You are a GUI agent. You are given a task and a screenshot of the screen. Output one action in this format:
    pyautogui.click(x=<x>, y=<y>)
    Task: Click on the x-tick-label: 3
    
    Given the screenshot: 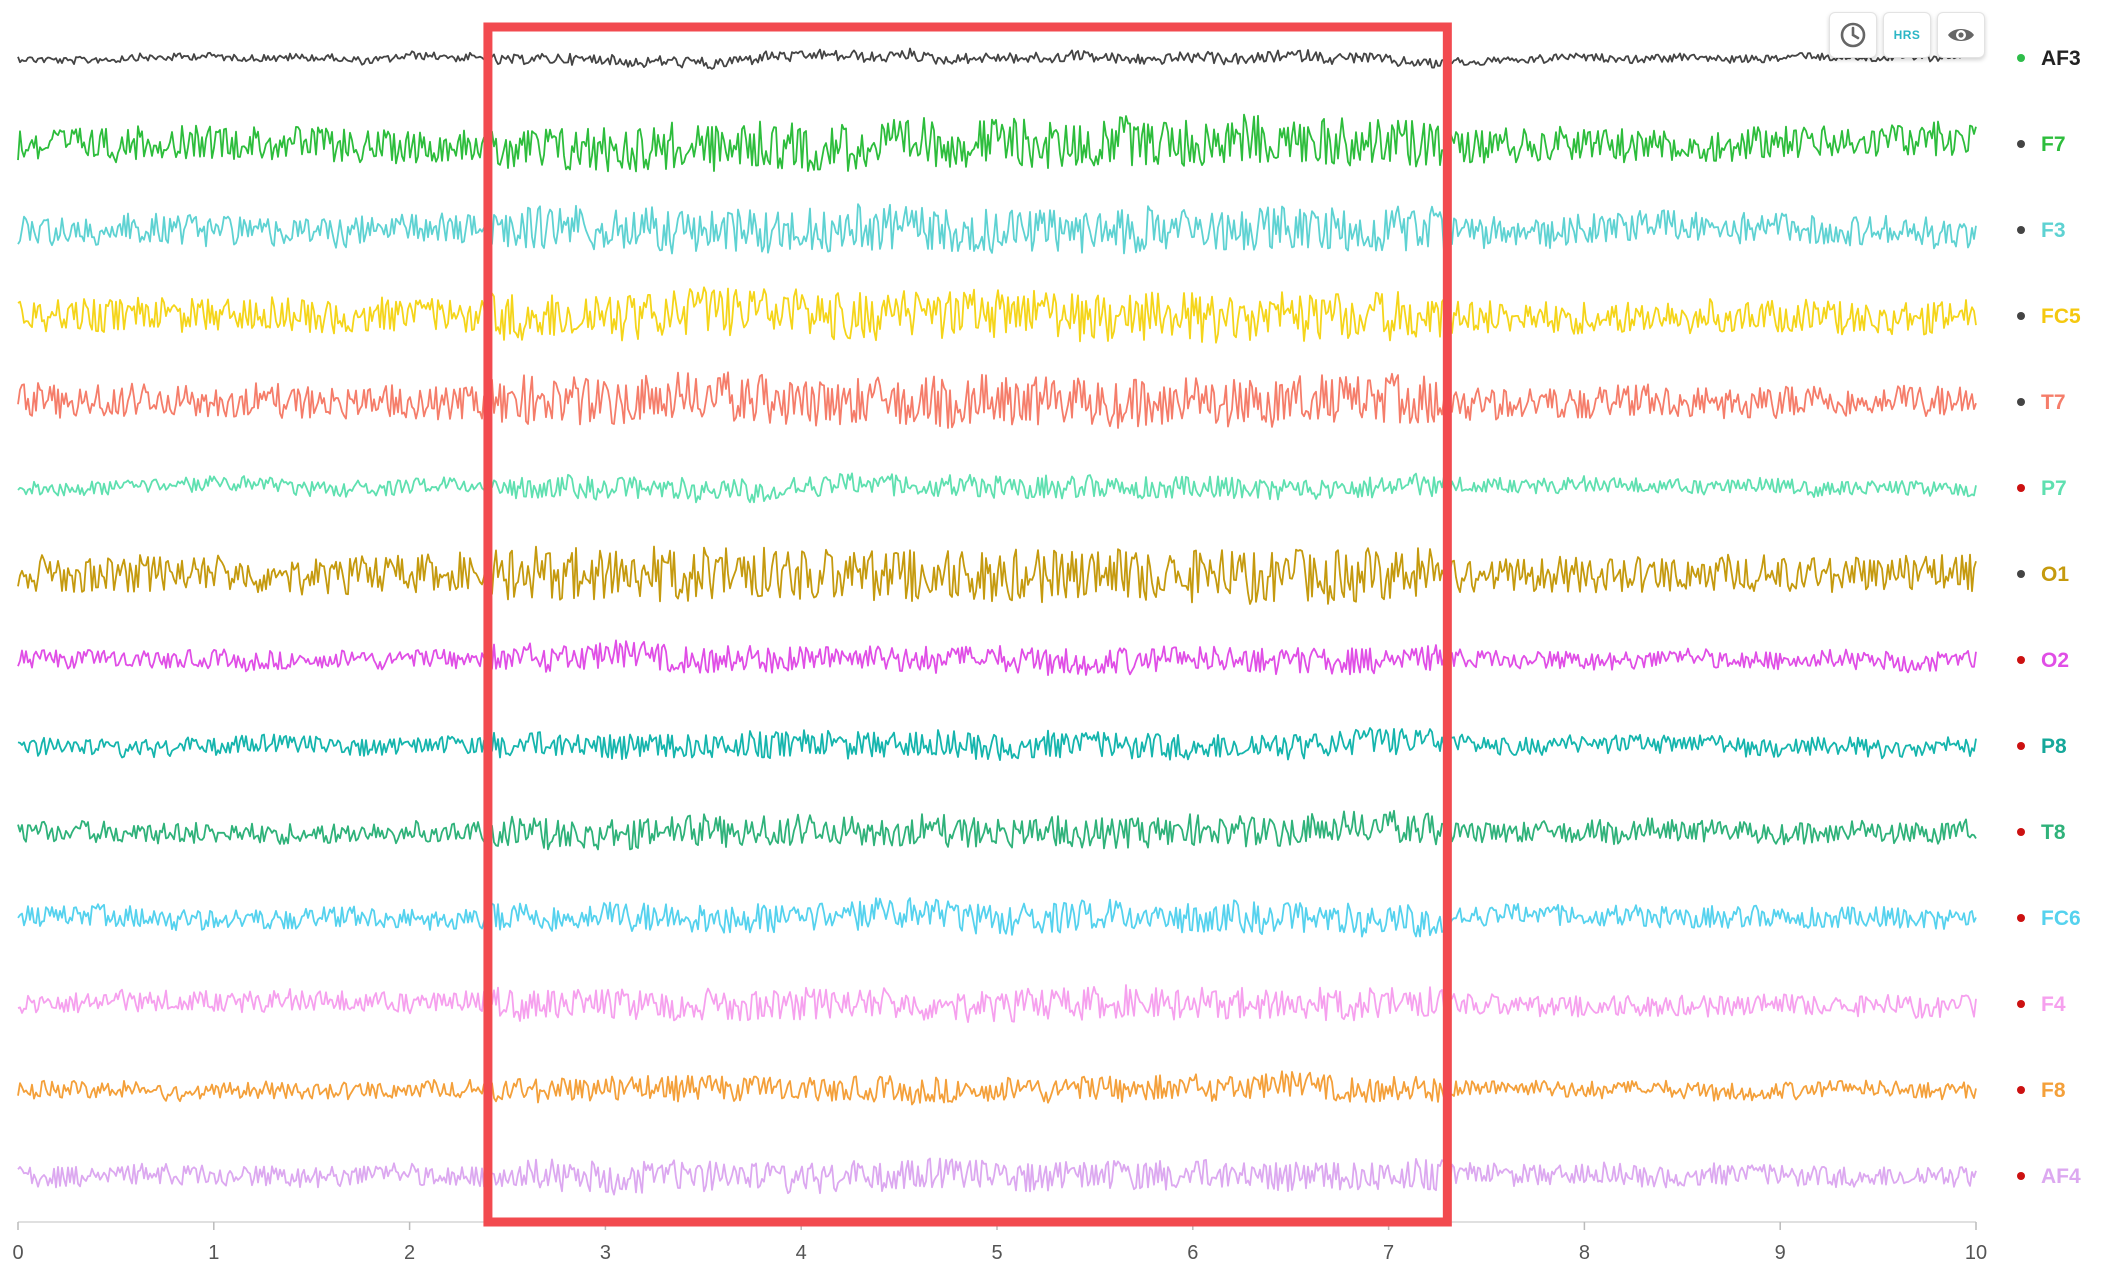 What is the action you would take?
    pyautogui.click(x=605, y=1253)
    